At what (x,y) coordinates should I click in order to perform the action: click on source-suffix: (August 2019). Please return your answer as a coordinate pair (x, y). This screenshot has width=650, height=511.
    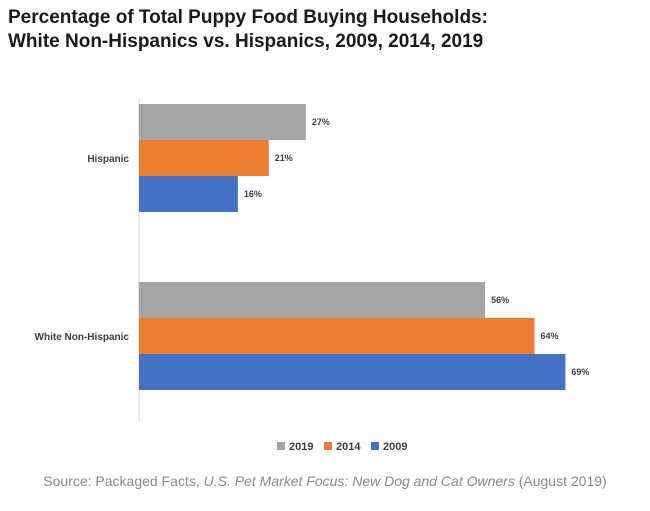
    Looking at the image, I should click on (560, 481).